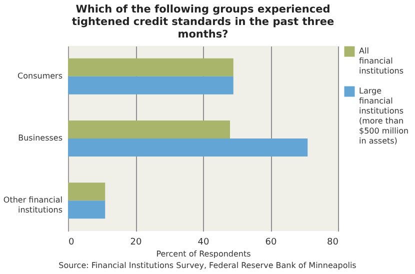  I want to click on y-tick-label: Businesses, so click(40, 138).